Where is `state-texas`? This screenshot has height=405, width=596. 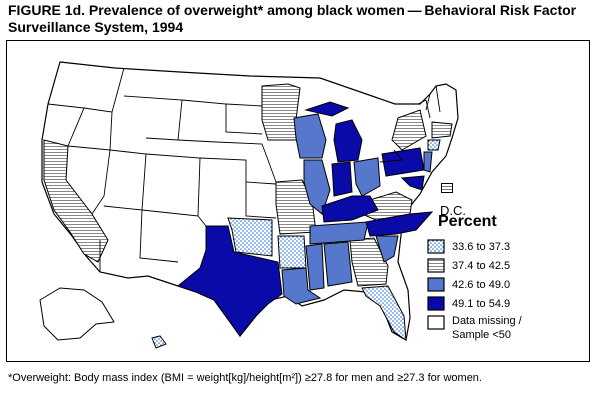 state-texas is located at coordinates (229, 281).